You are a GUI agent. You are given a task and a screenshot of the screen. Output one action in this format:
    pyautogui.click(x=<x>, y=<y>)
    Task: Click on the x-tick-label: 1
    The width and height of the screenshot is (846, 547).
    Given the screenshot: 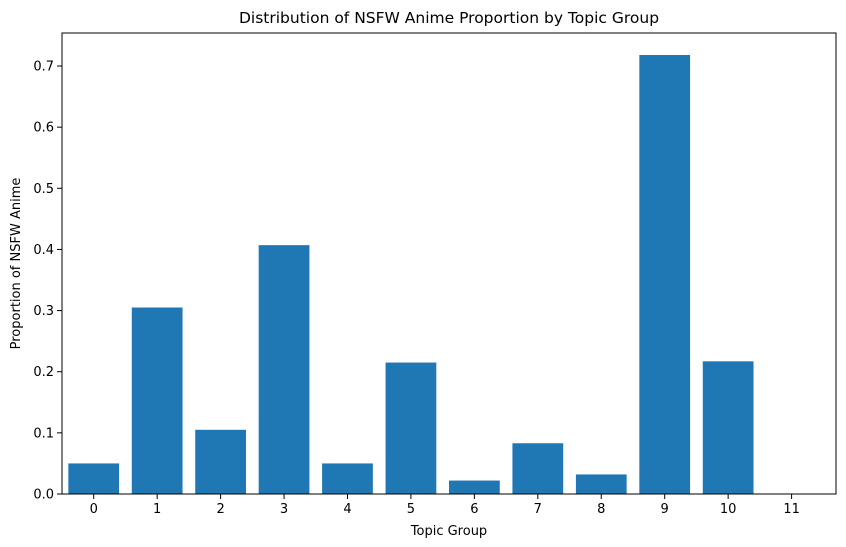 What is the action you would take?
    pyautogui.click(x=157, y=509)
    